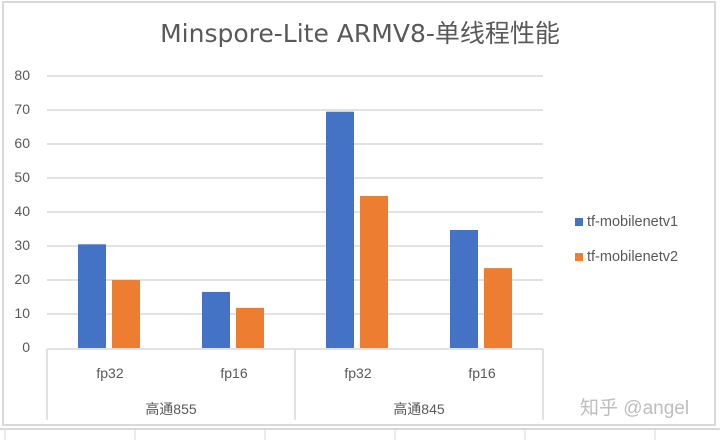  I want to click on y-tick-label: 60, so click(22, 143).